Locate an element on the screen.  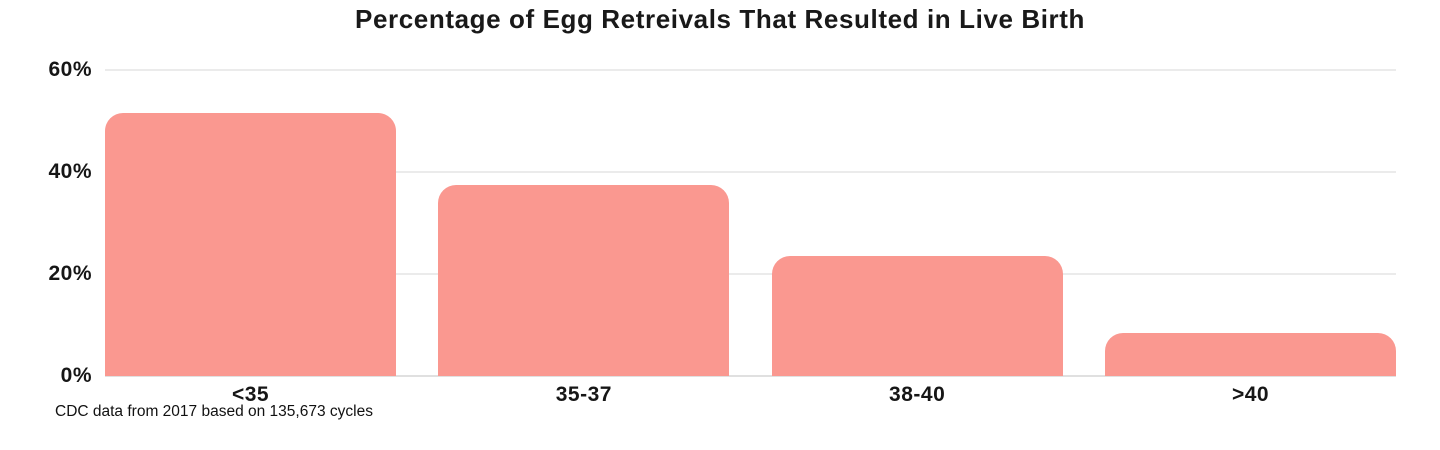
x-tick-label: 35-37 is located at coordinates (583, 394).